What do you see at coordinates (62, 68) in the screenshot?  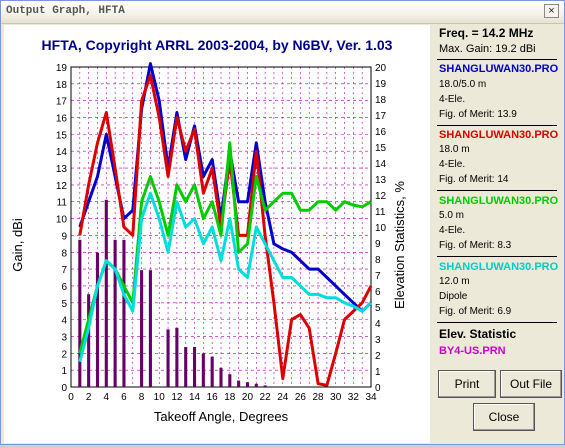 I see `y-left-tick-label: 19` at bounding box center [62, 68].